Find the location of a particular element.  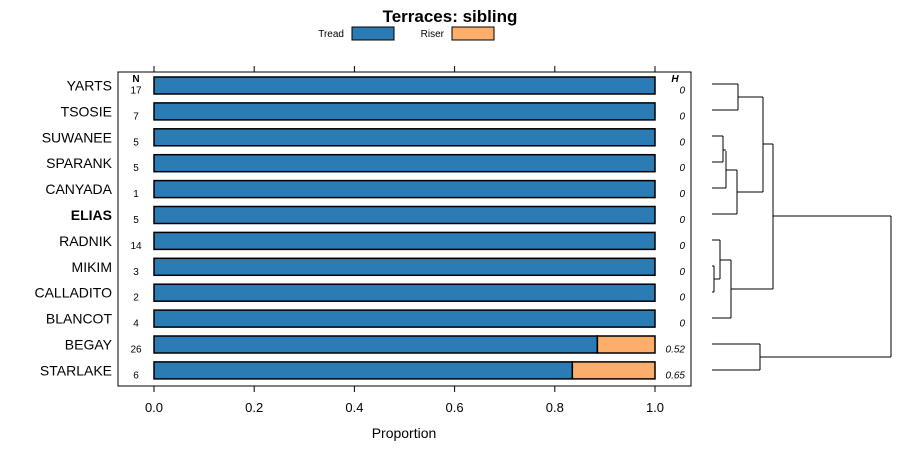

row-label: SPARANK is located at coordinates (79, 163).